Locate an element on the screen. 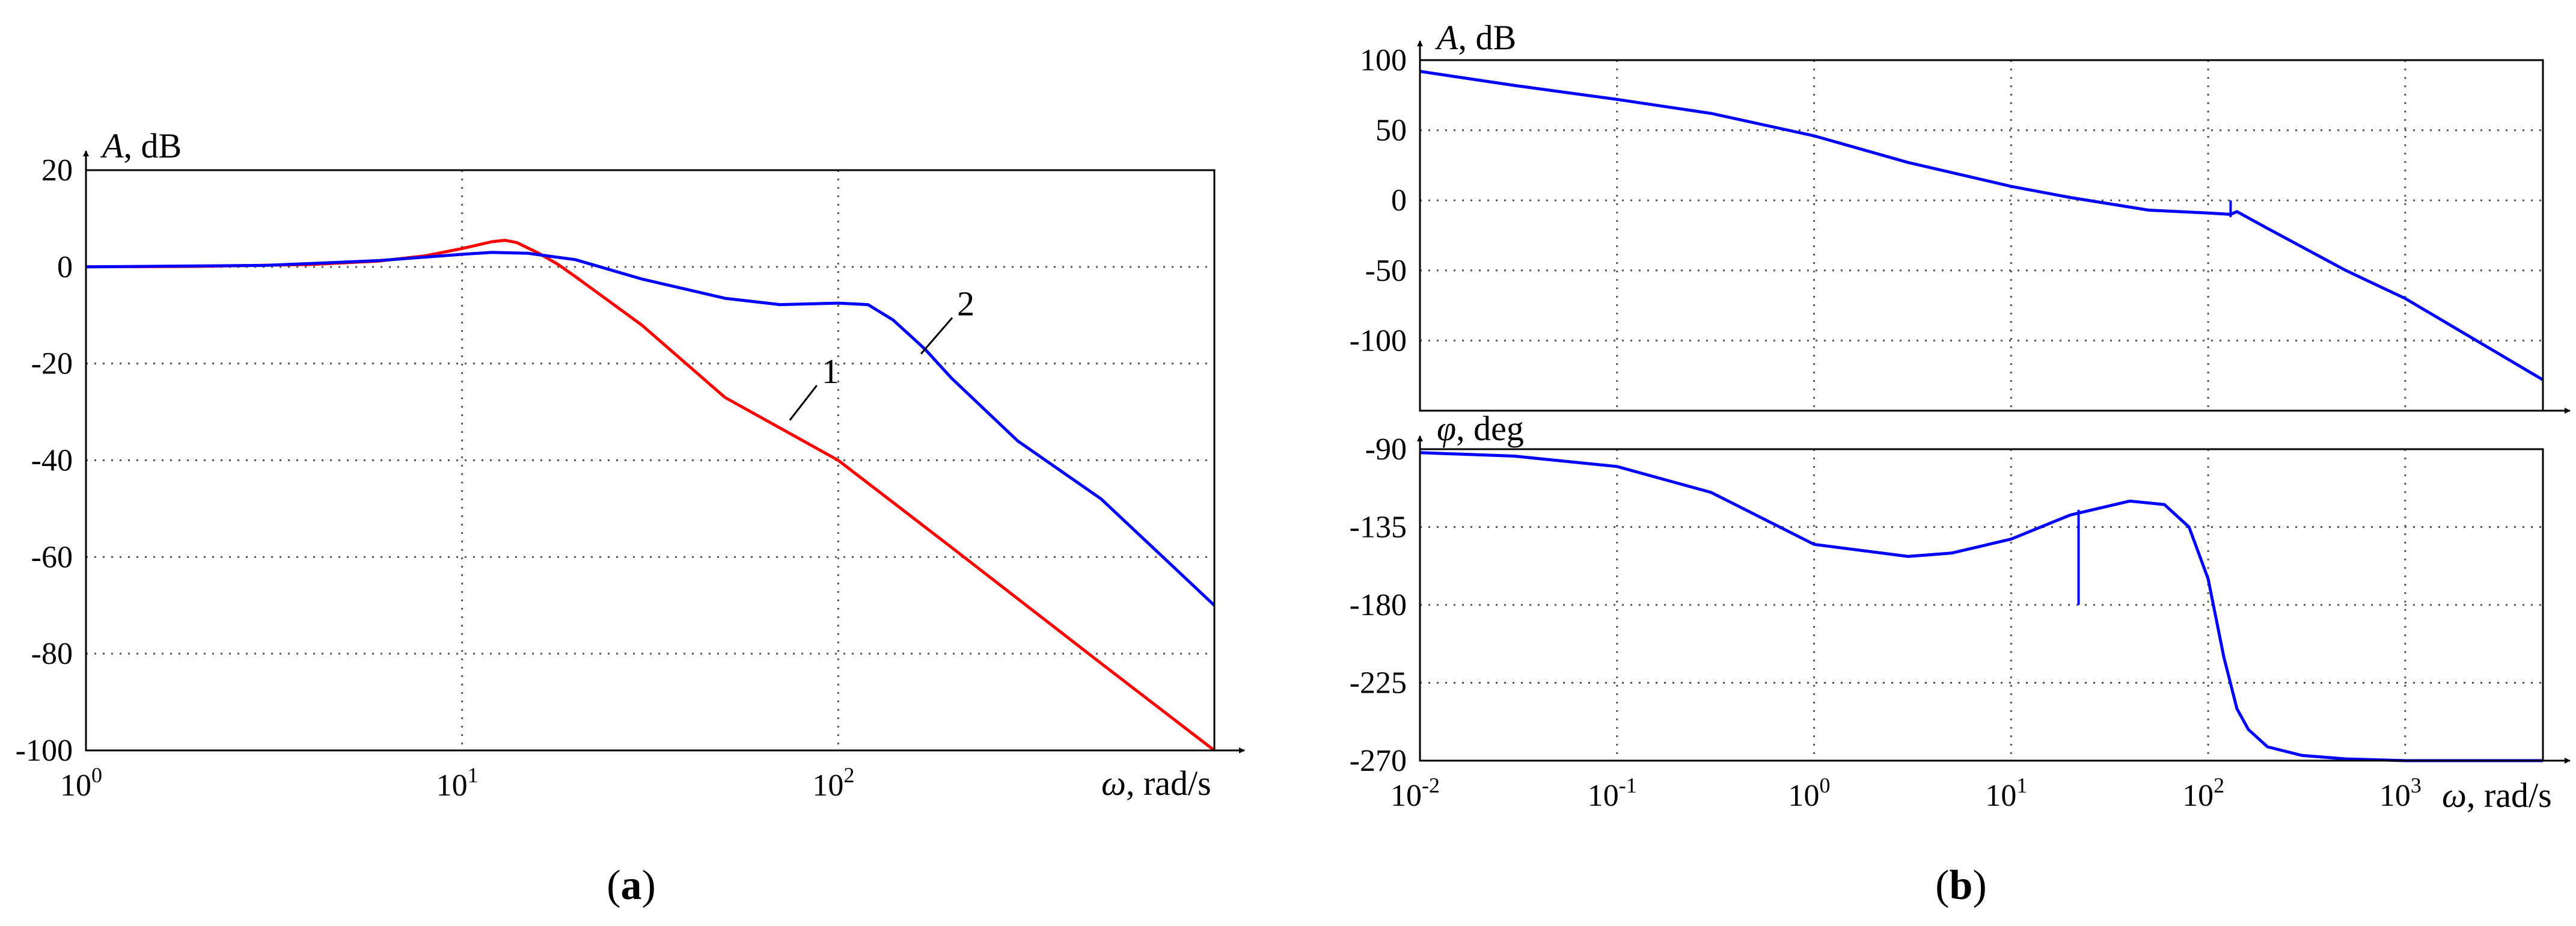 This screenshot has height=926, width=2576. y-tick-label: 50 is located at coordinates (1391, 131).